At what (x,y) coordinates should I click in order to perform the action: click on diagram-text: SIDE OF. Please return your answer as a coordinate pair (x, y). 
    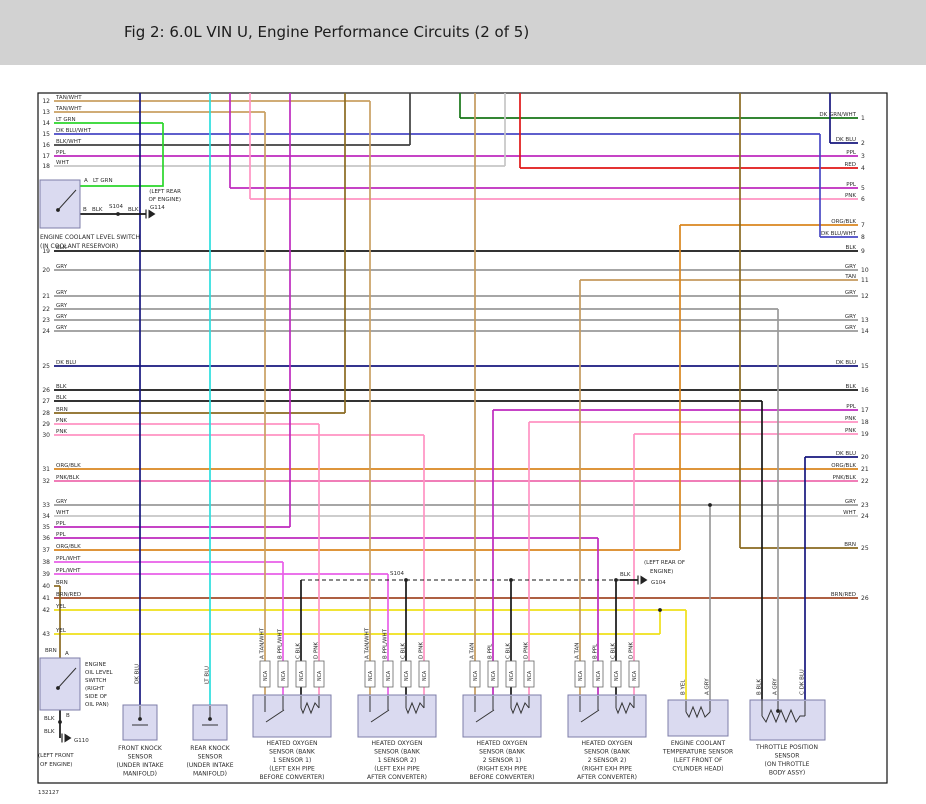
    Looking at the image, I should click on (96, 697).